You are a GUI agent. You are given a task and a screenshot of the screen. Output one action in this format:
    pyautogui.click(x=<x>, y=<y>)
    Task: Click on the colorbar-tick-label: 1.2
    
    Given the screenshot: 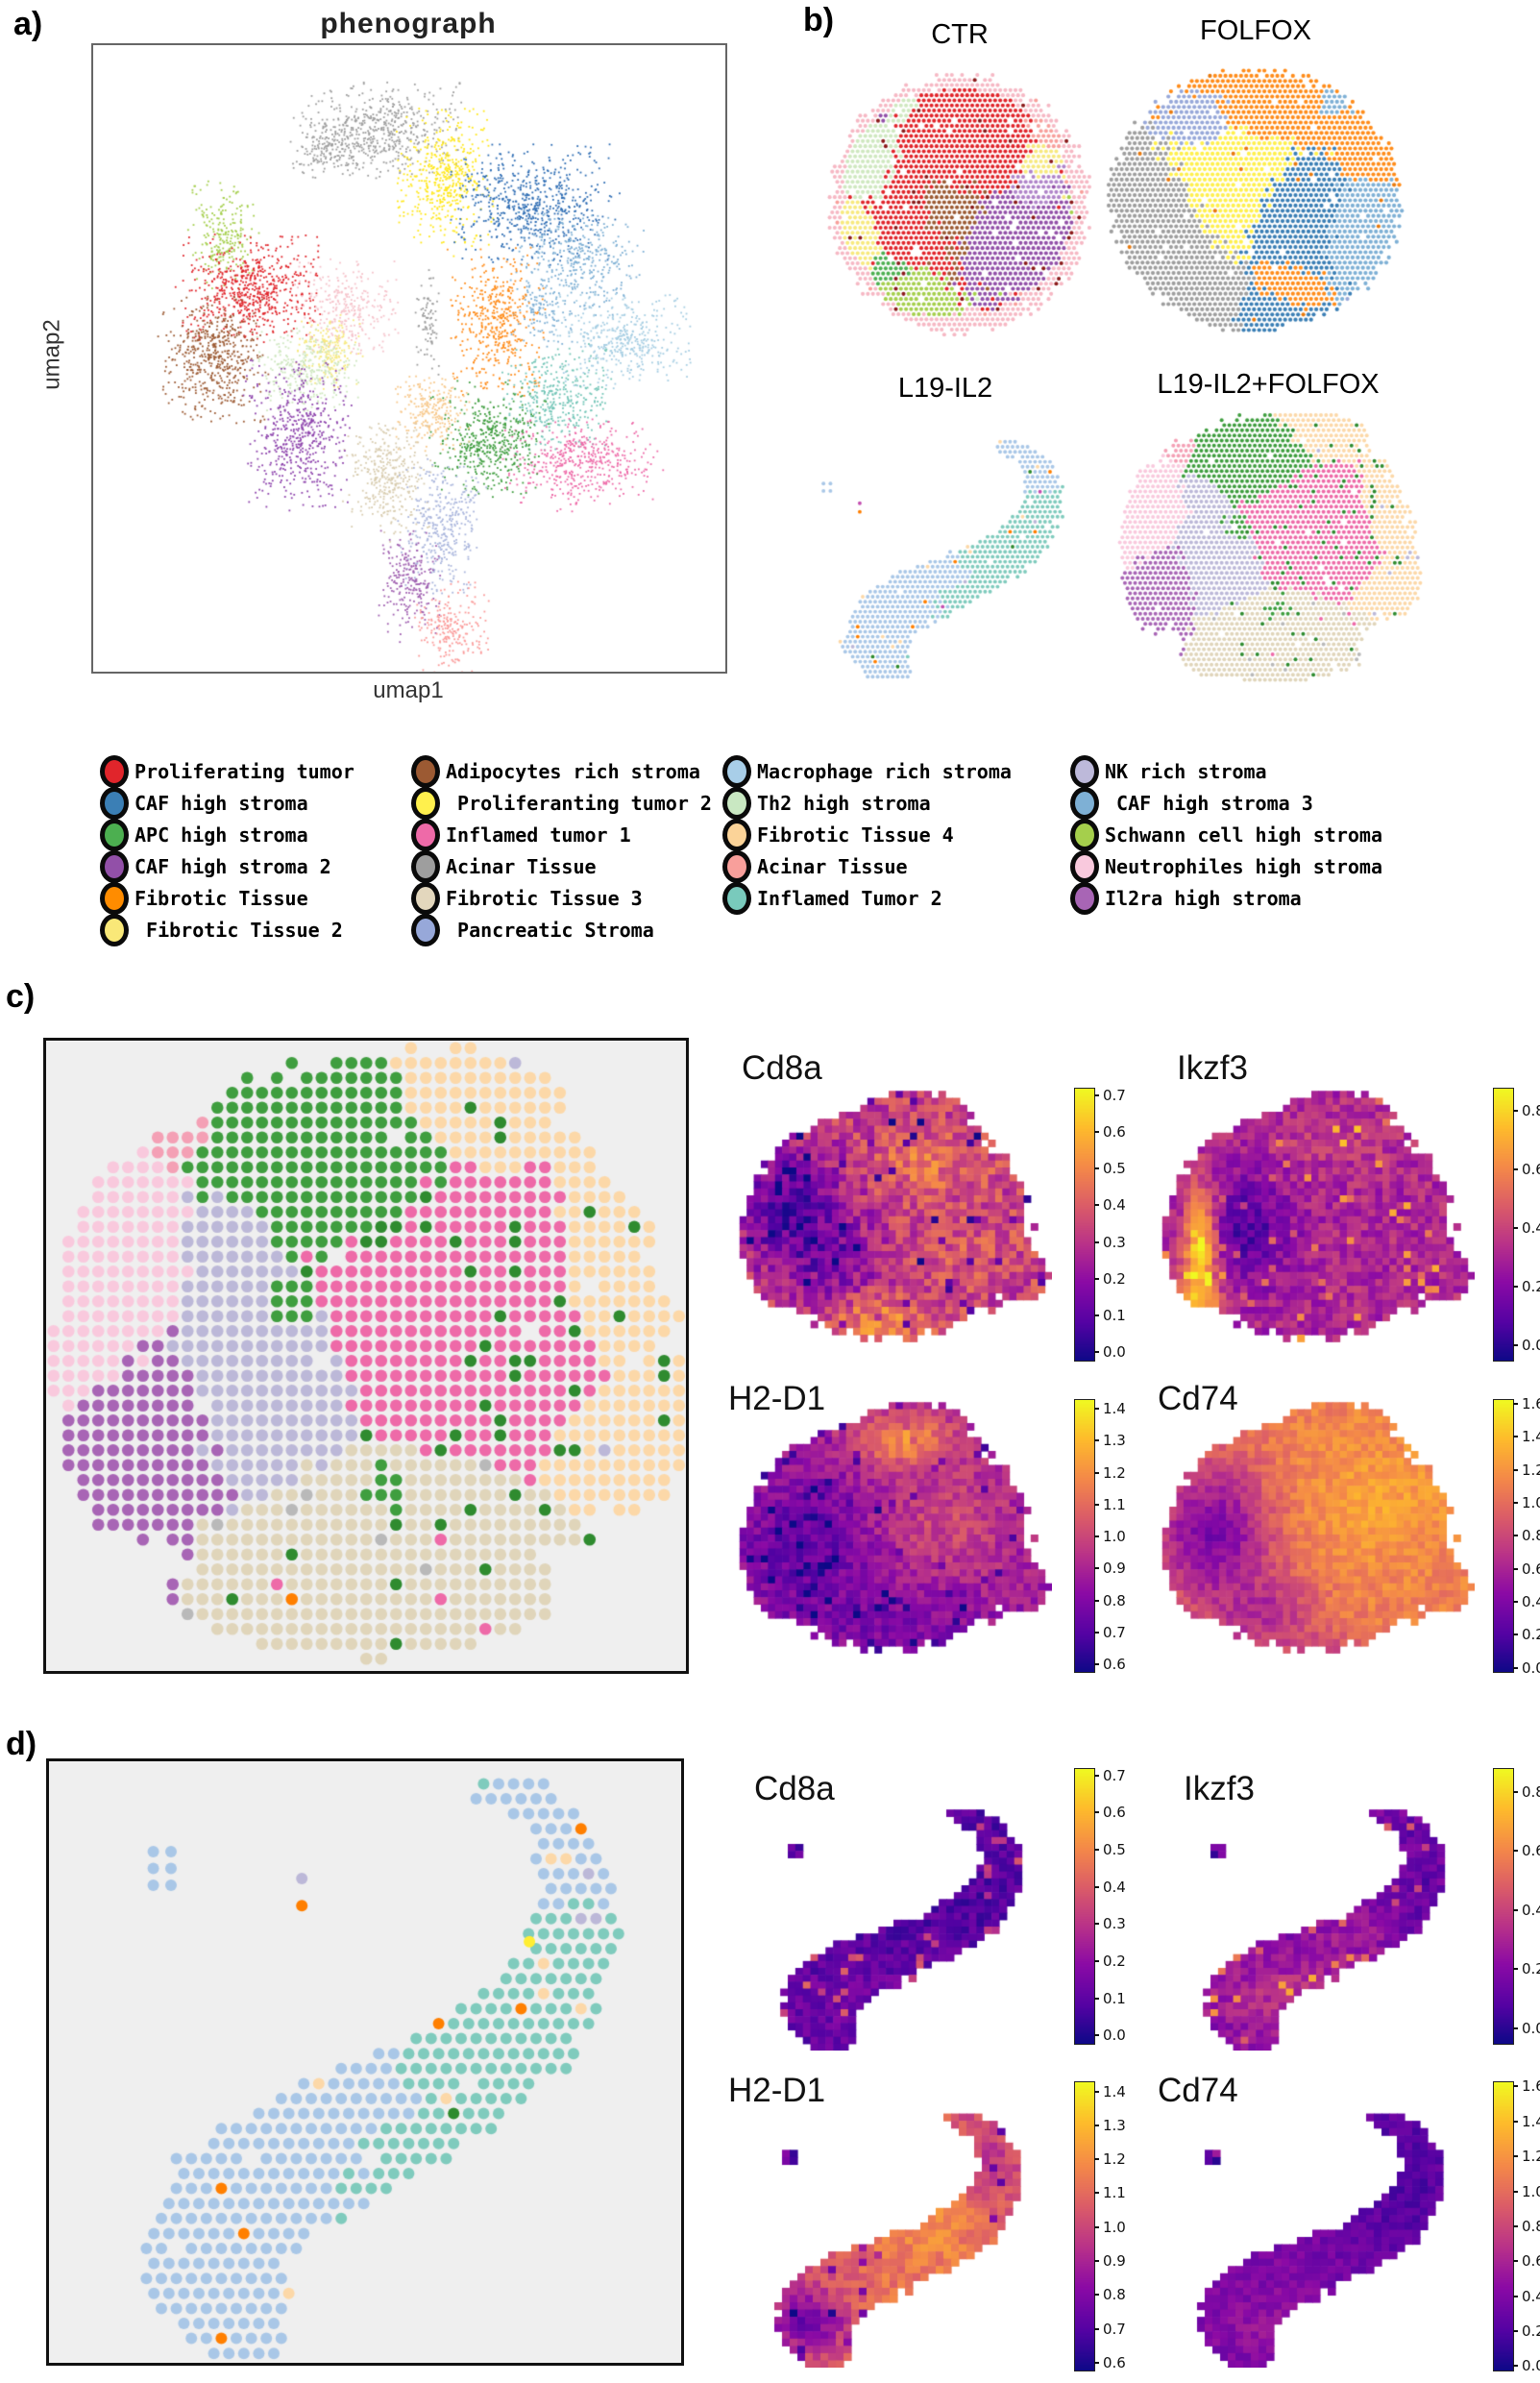 What is the action you would take?
    pyautogui.click(x=1114, y=2159)
    